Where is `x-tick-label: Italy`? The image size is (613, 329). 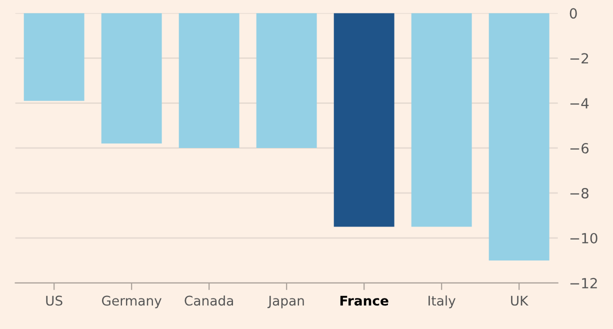
x-tick-label: Italy is located at coordinates (442, 301).